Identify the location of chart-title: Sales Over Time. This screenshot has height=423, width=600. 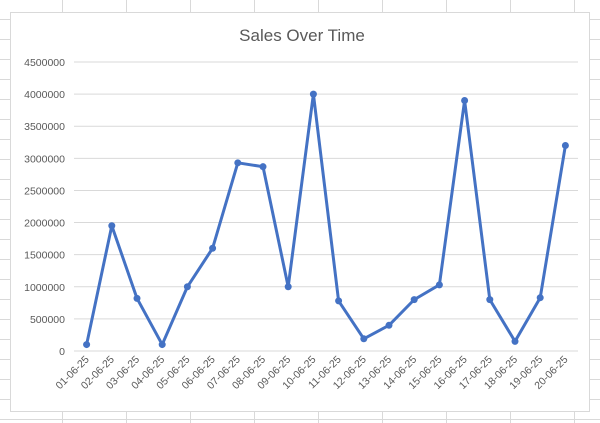
(302, 35).